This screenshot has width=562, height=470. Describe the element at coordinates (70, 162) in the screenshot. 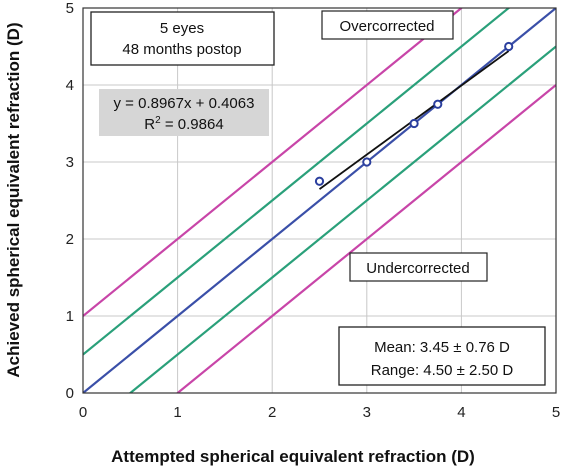

I see `y-tick-label: 3` at that location.